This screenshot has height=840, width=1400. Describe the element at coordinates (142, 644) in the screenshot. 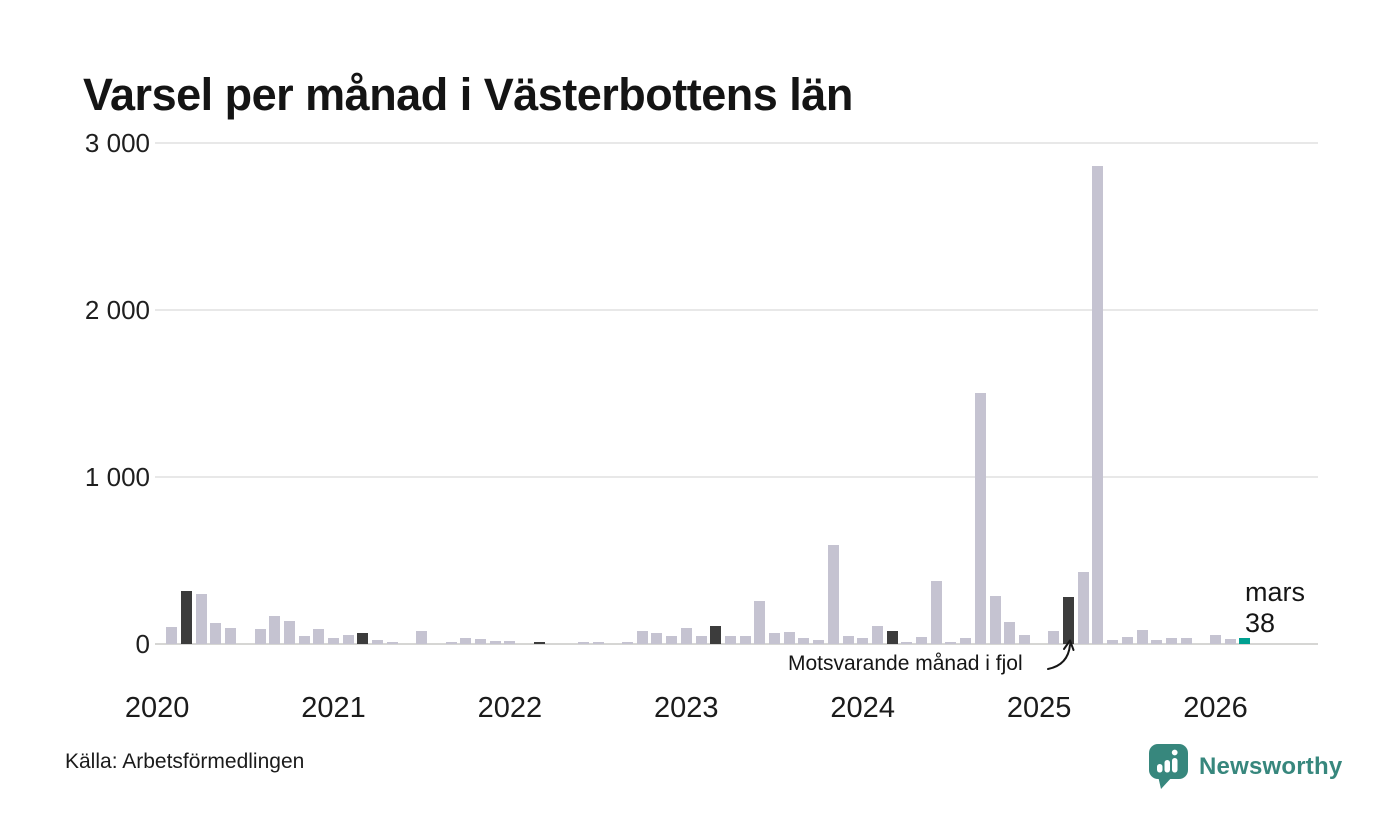

I see `y-tick-label: 0` at that location.